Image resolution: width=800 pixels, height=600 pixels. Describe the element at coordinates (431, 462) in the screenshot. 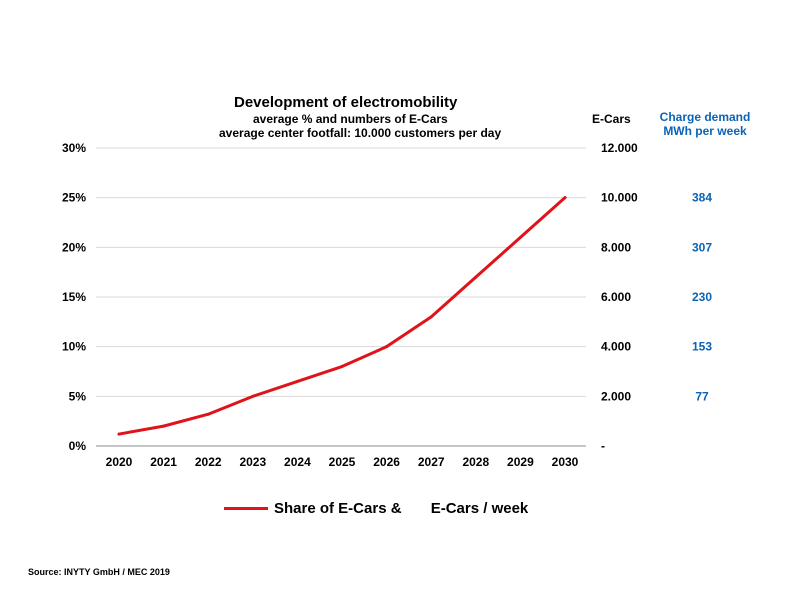

I see `x-tick-label: 2027` at that location.